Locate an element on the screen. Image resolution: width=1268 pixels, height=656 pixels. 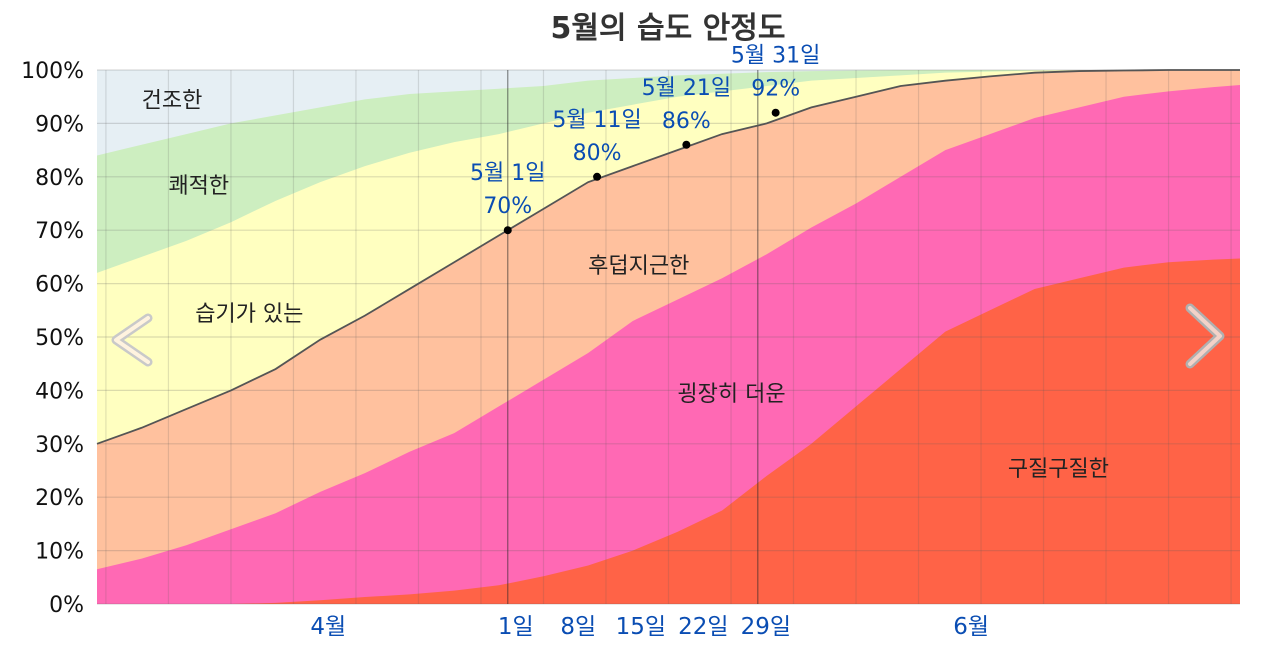
band-label: 굉장히 더운 is located at coordinates (731, 394).